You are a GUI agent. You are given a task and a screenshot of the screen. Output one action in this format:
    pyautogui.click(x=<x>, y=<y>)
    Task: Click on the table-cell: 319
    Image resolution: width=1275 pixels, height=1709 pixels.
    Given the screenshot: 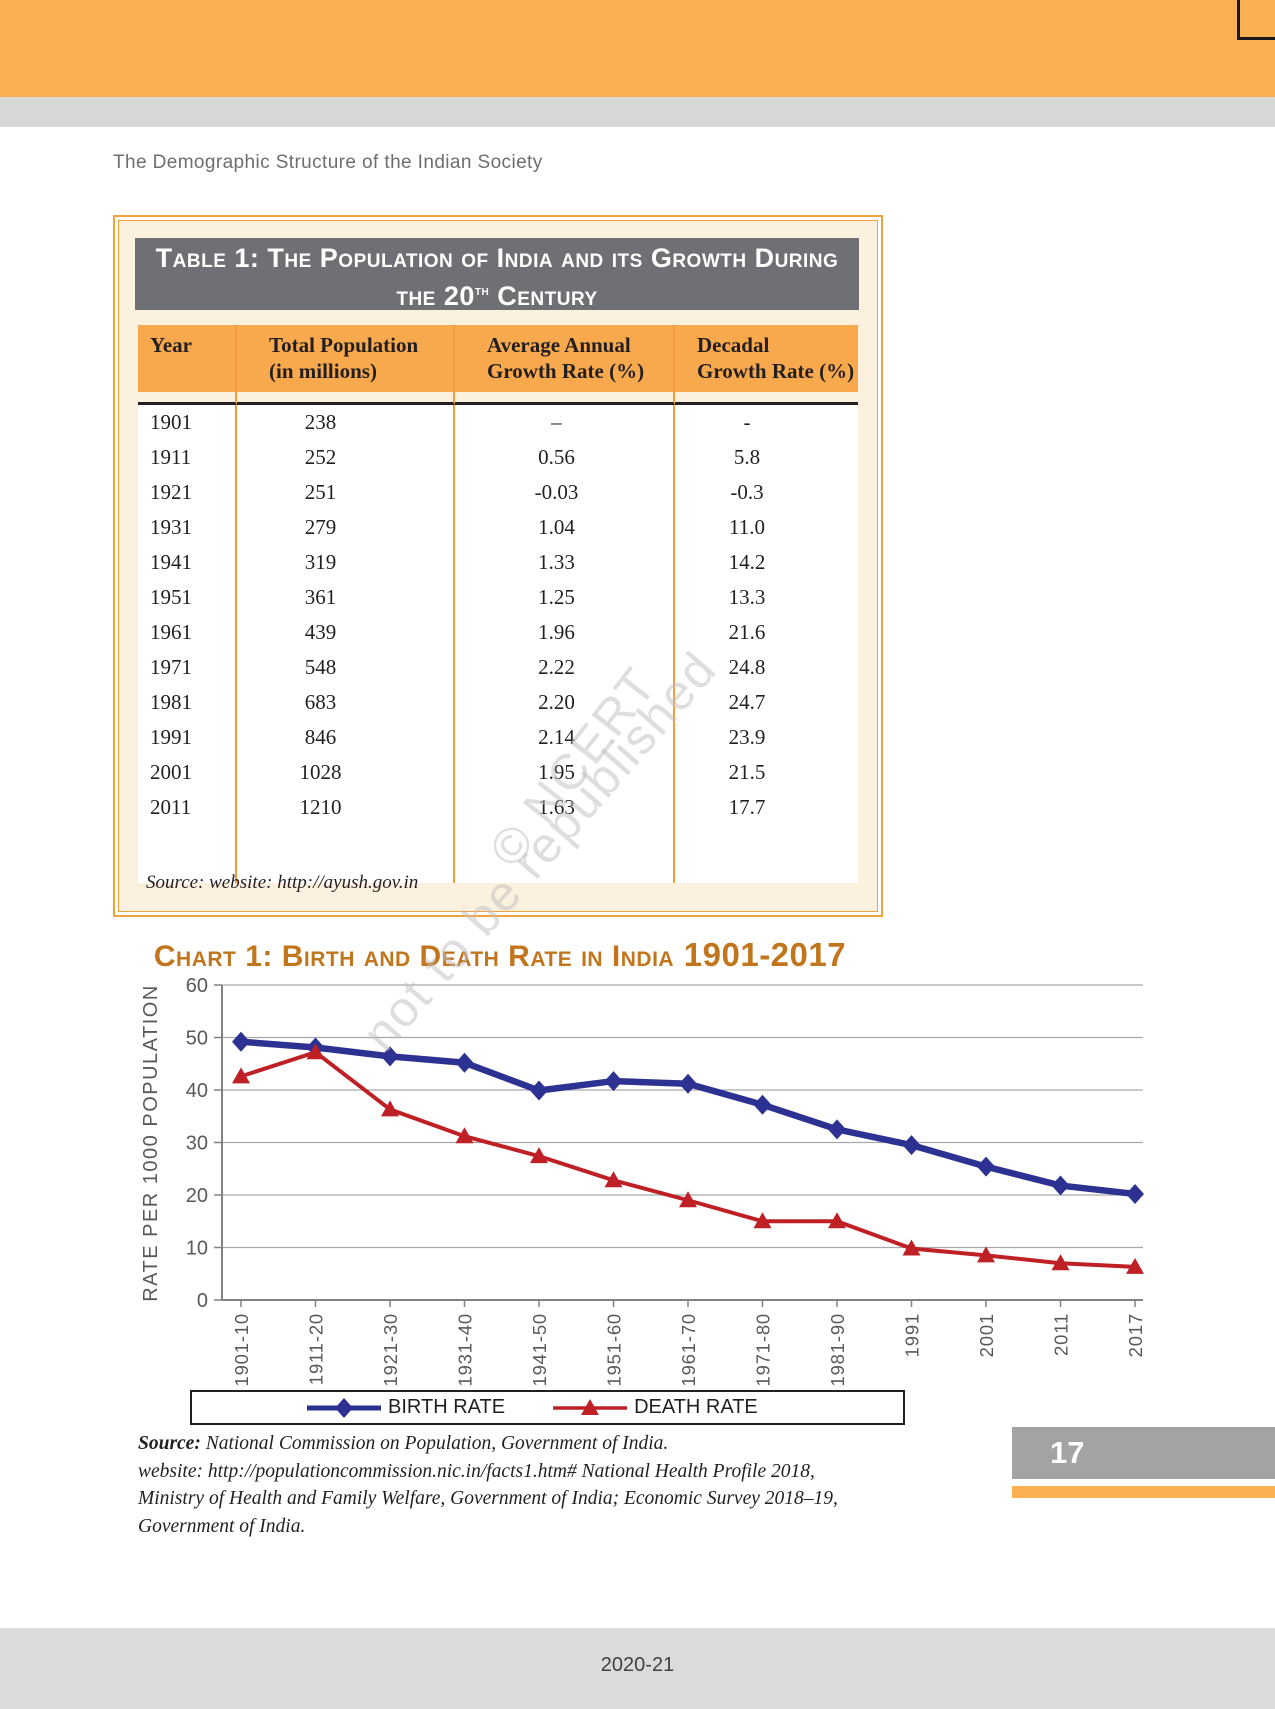 What is the action you would take?
    pyautogui.click(x=346, y=562)
    